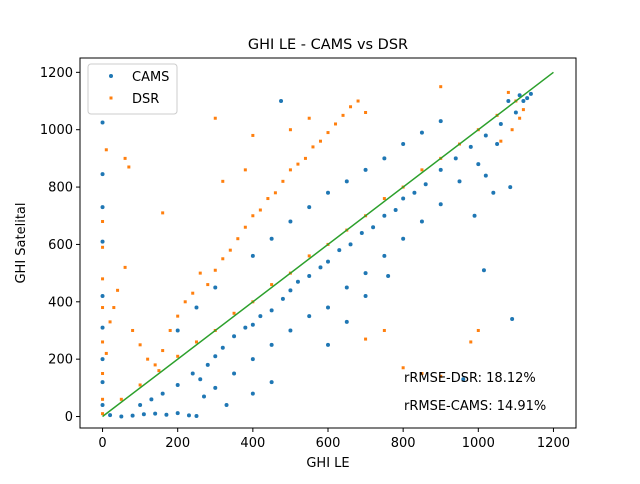 The width and height of the screenshot is (640, 484). I want to click on x-tick-label: 1200, so click(553, 443).